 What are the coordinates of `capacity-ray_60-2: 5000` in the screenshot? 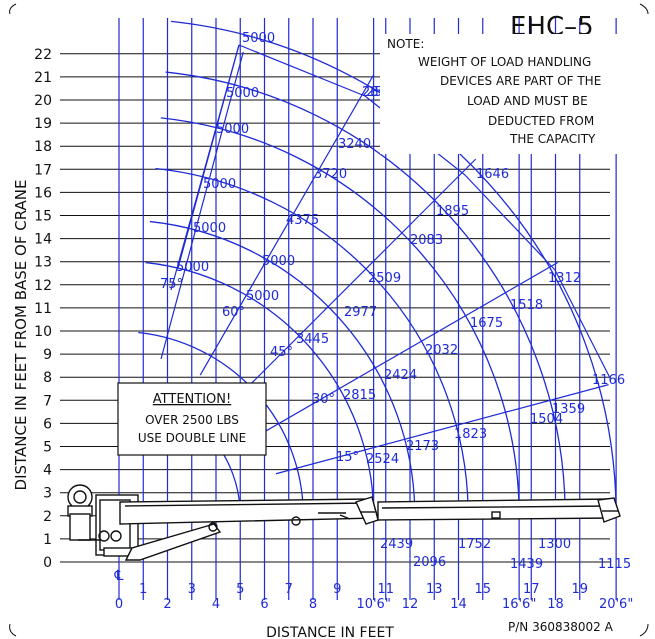 It's located at (278, 261).